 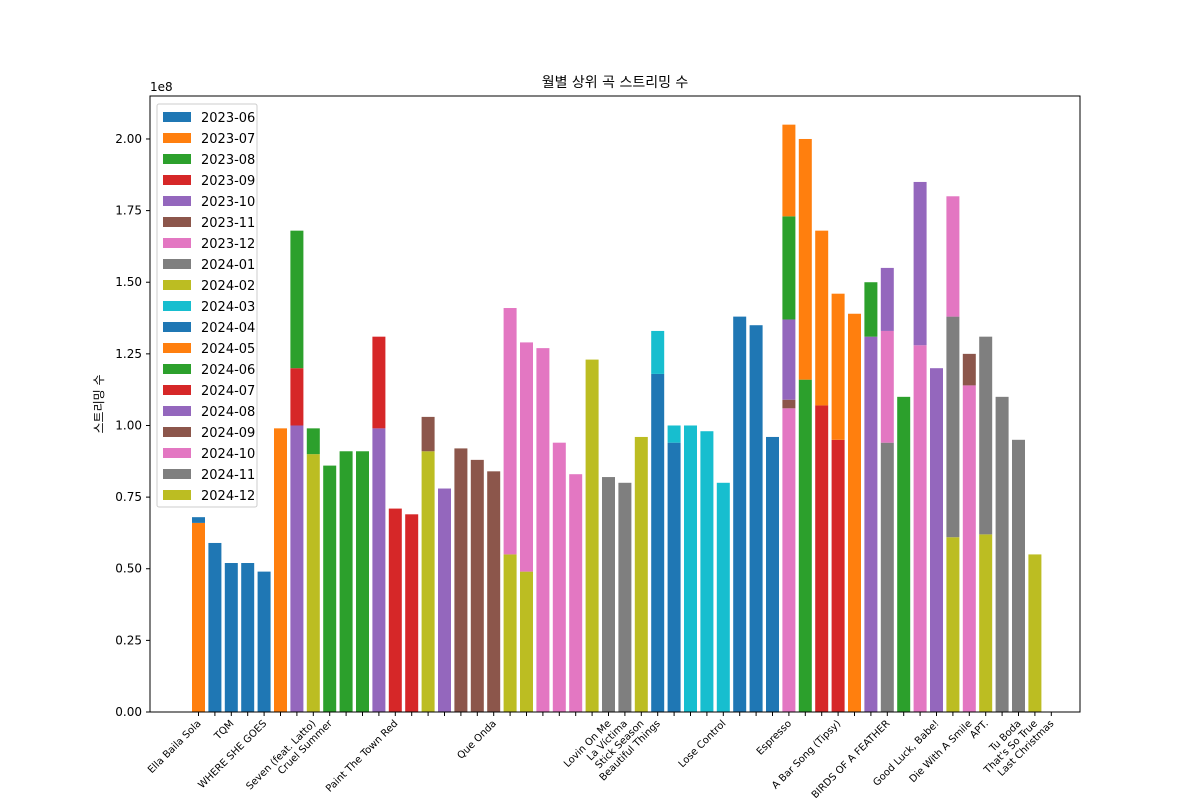 I want to click on y-tick-label: 1.00, so click(x=128, y=425).